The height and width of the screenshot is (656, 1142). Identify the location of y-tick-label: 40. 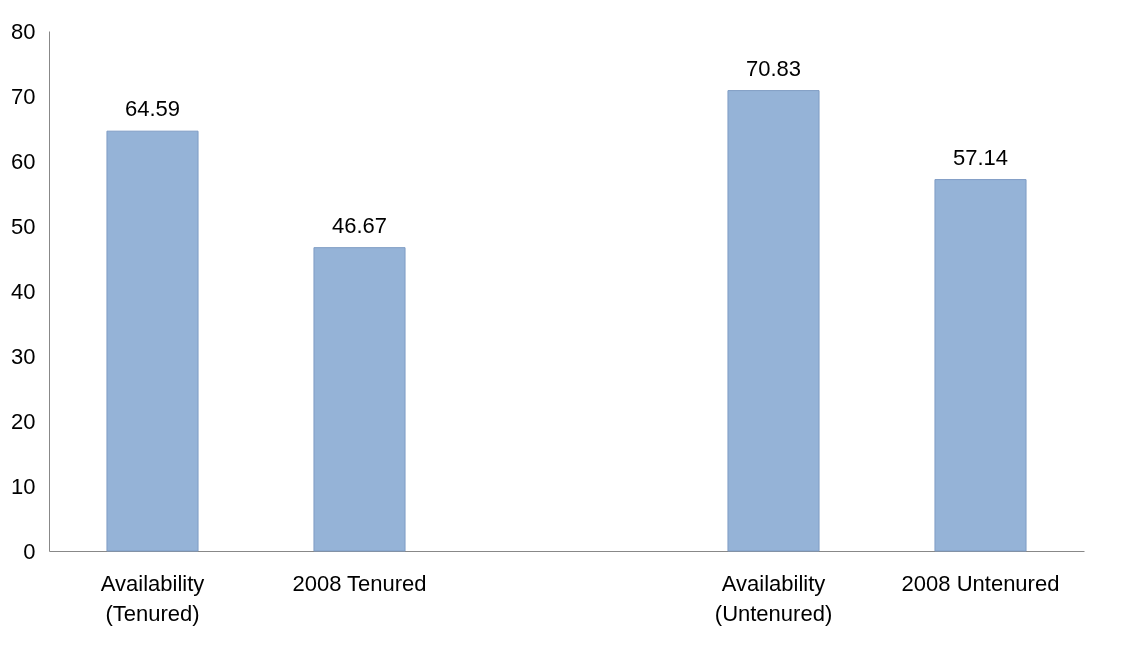
(23, 291).